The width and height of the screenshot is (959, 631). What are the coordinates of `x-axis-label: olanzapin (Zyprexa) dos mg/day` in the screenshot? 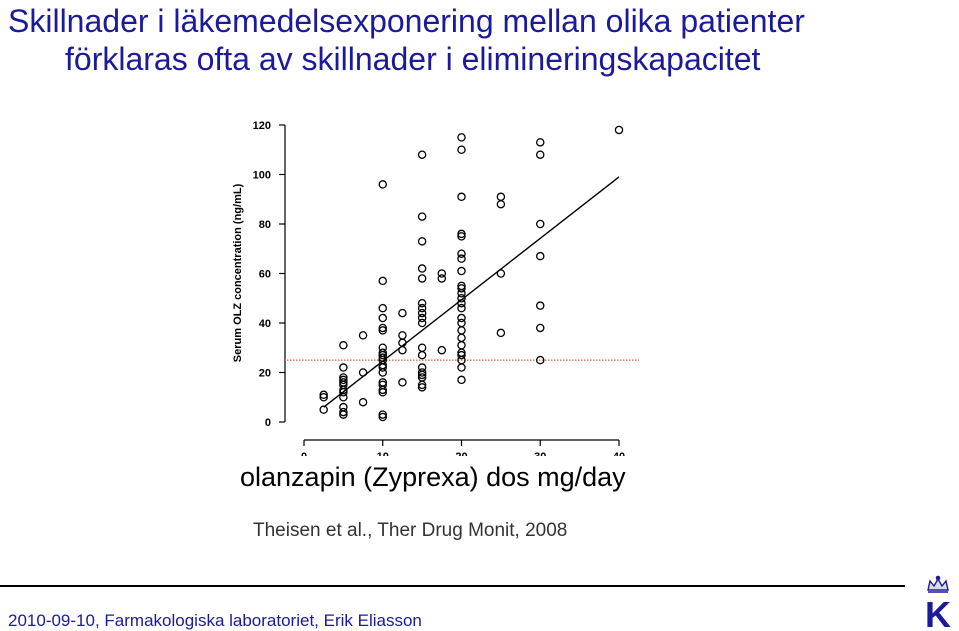 It's located at (433, 477).